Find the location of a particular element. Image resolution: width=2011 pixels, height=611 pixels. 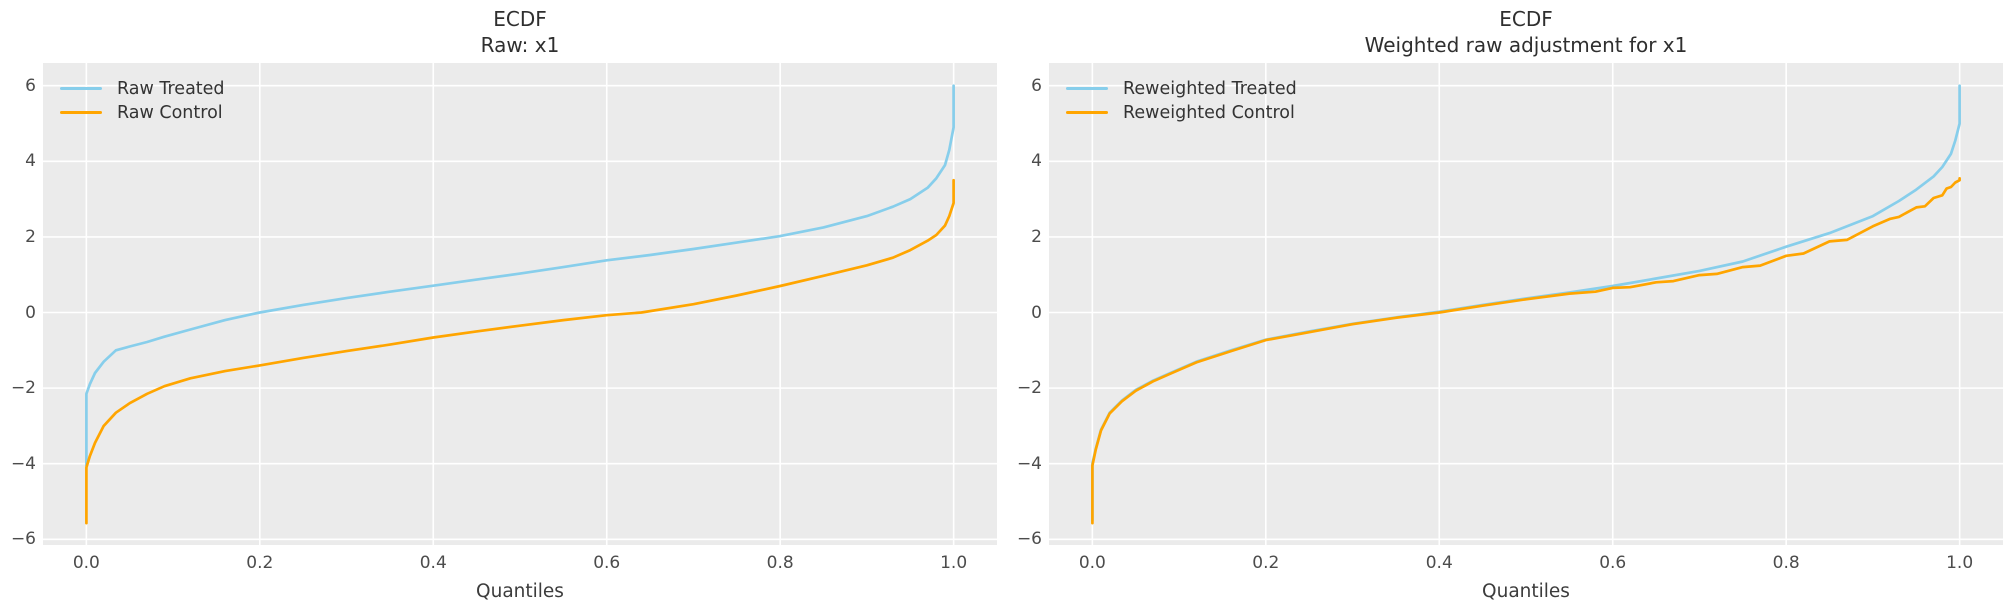

legend-label: Raw Treated is located at coordinates (171, 89).